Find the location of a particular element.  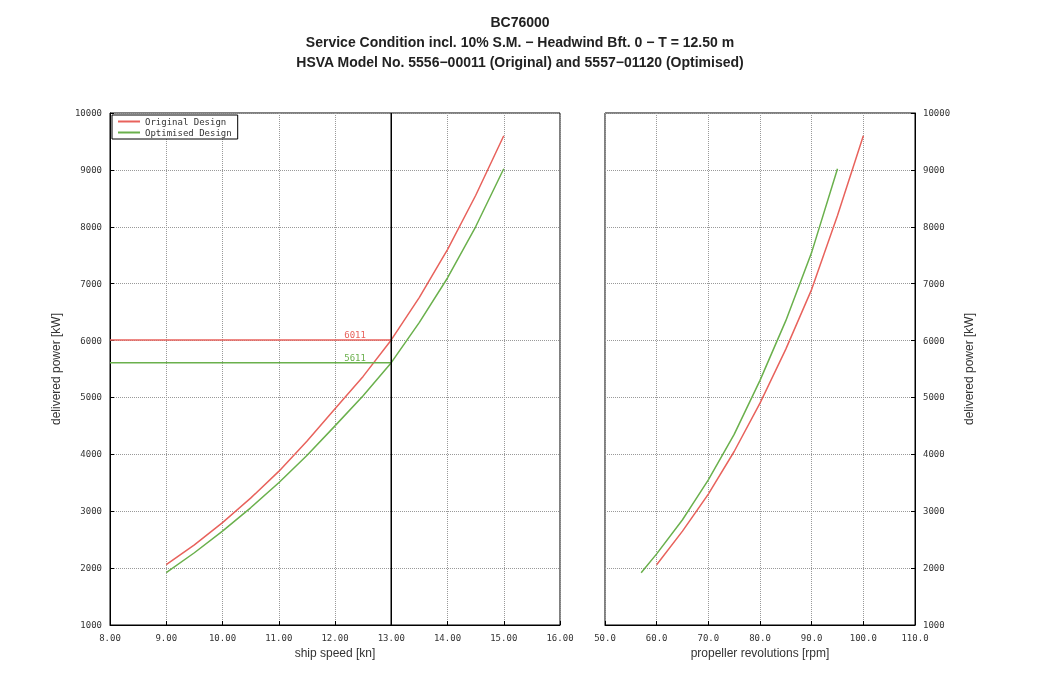

y2-tick-label: 8000 is located at coordinates (934, 226).